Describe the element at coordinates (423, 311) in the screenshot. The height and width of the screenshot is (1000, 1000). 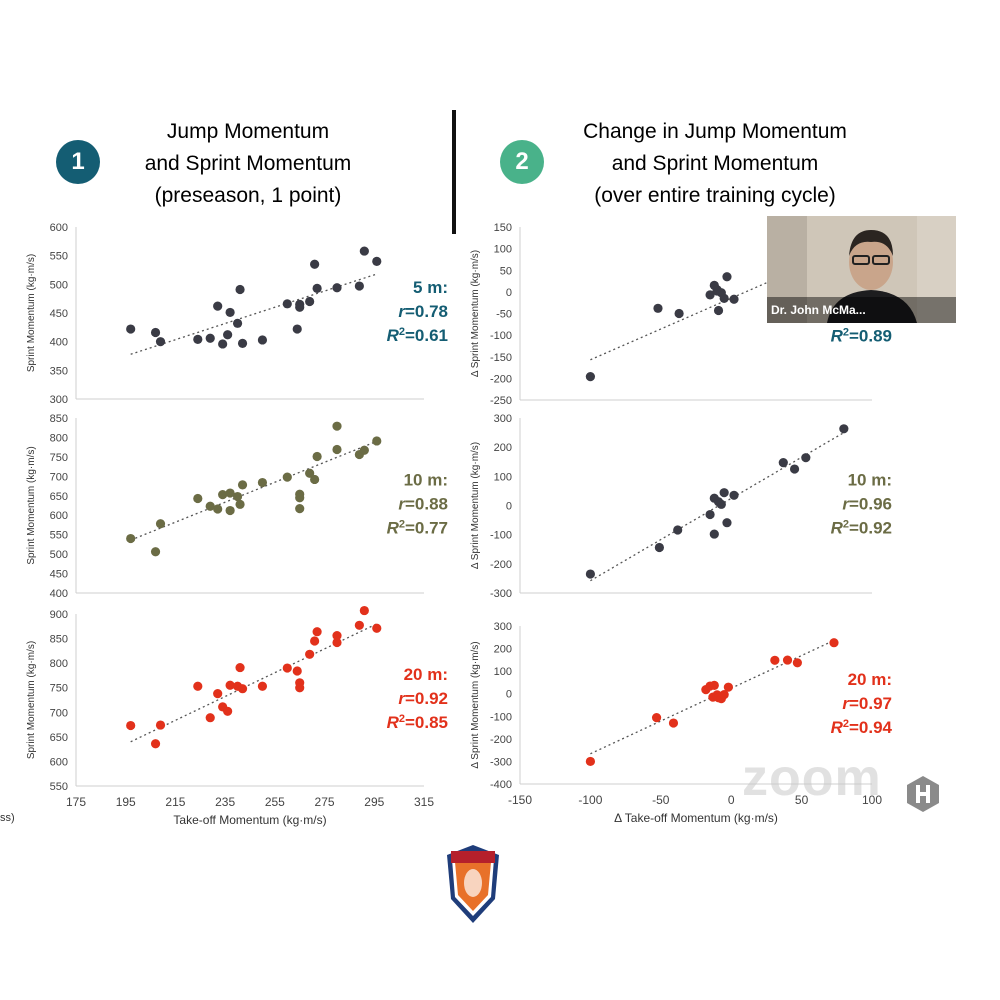
I see `annotation-r: r=0.78` at that location.